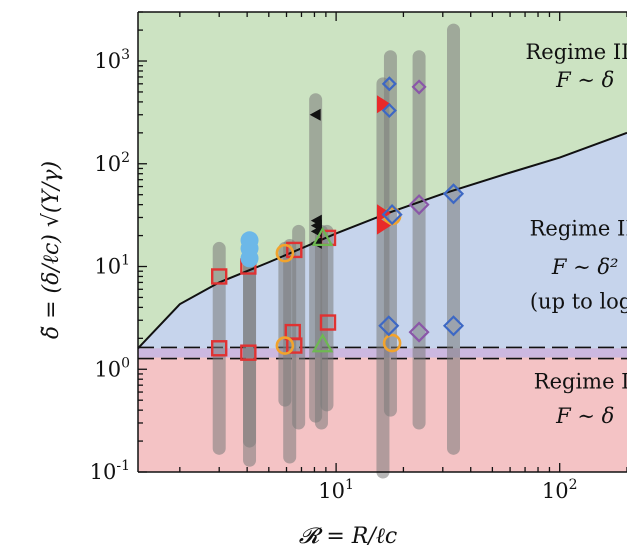 The width and height of the screenshot is (627, 554). I want to click on x-tick-label-1: 101, so click(336, 490).